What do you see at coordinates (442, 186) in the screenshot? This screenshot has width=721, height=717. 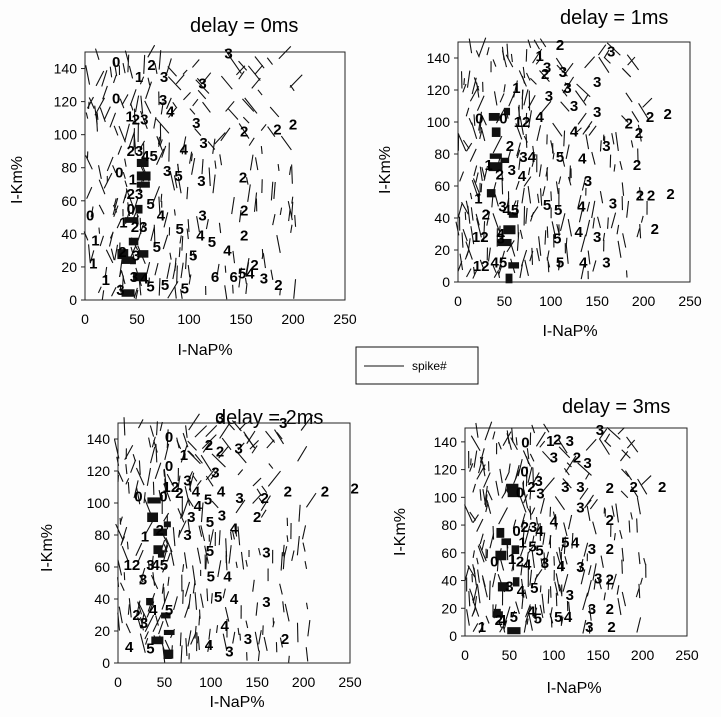 I see `y-tick-label: 60` at bounding box center [442, 186].